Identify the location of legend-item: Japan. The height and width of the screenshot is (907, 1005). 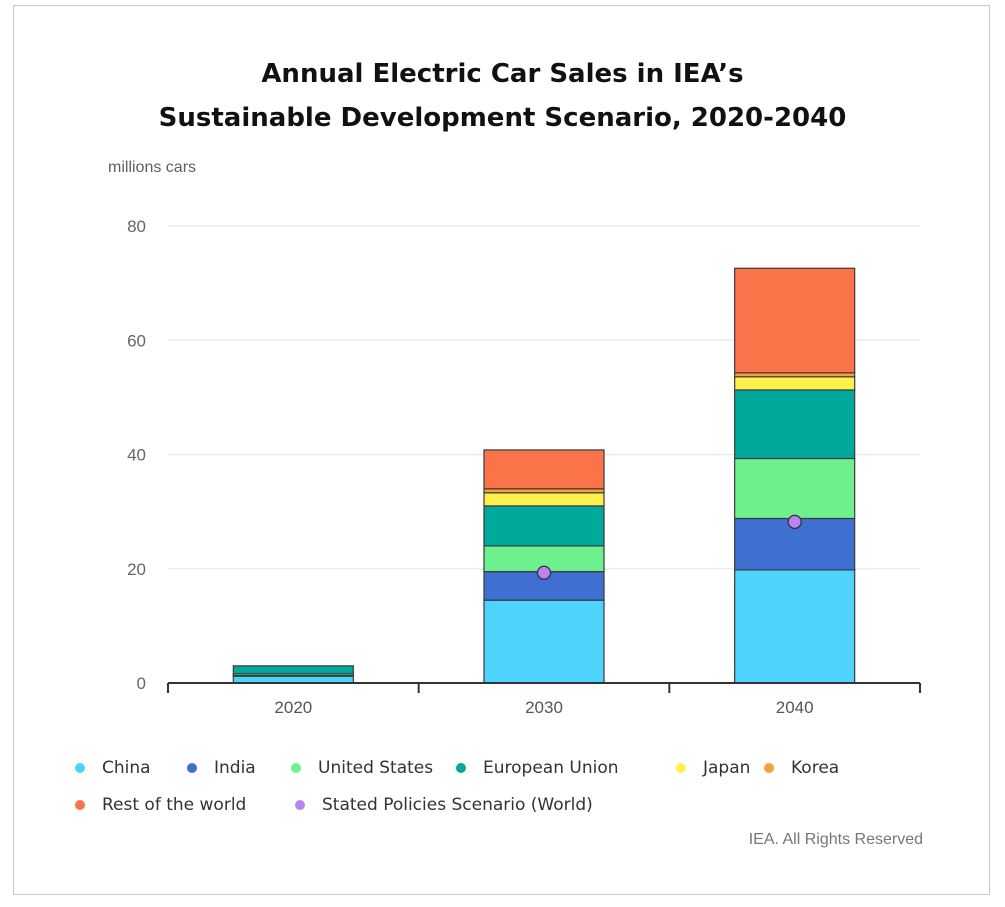
(720, 768).